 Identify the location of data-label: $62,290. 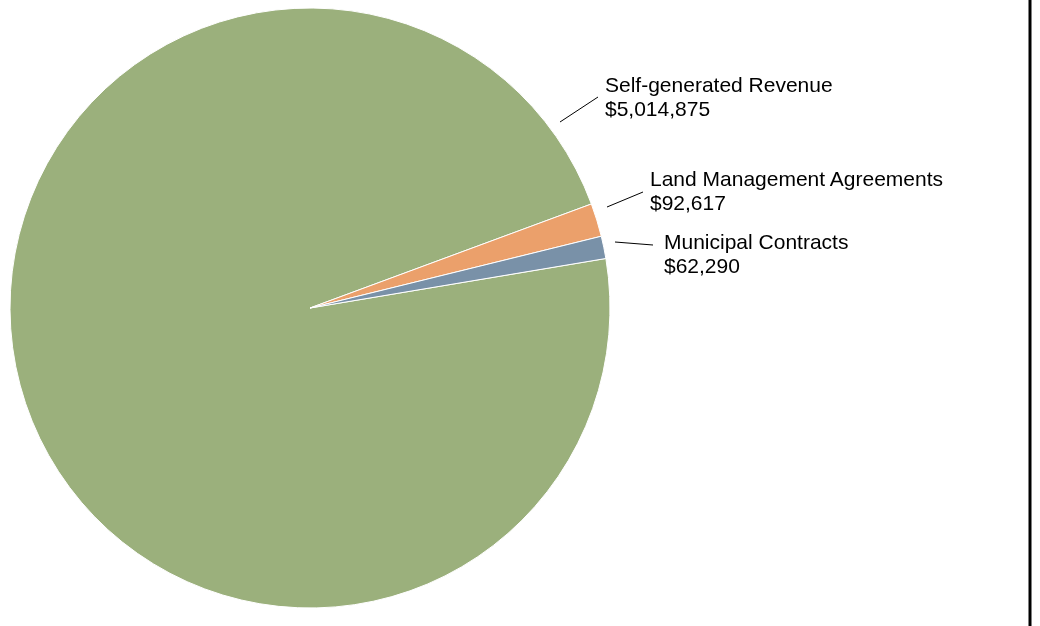
(702, 266).